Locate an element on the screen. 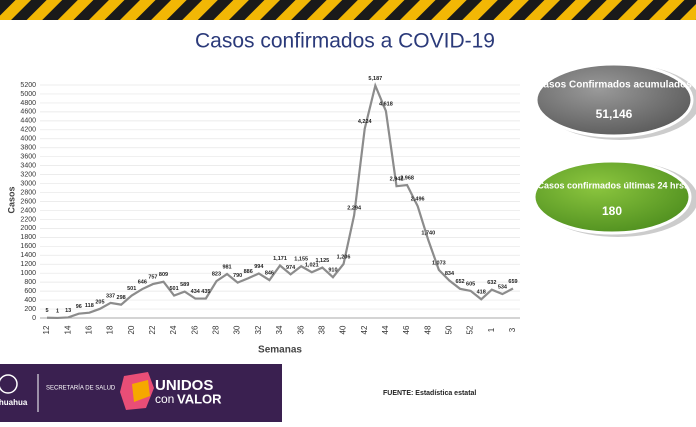  x-tick-label: 42 is located at coordinates (364, 329).